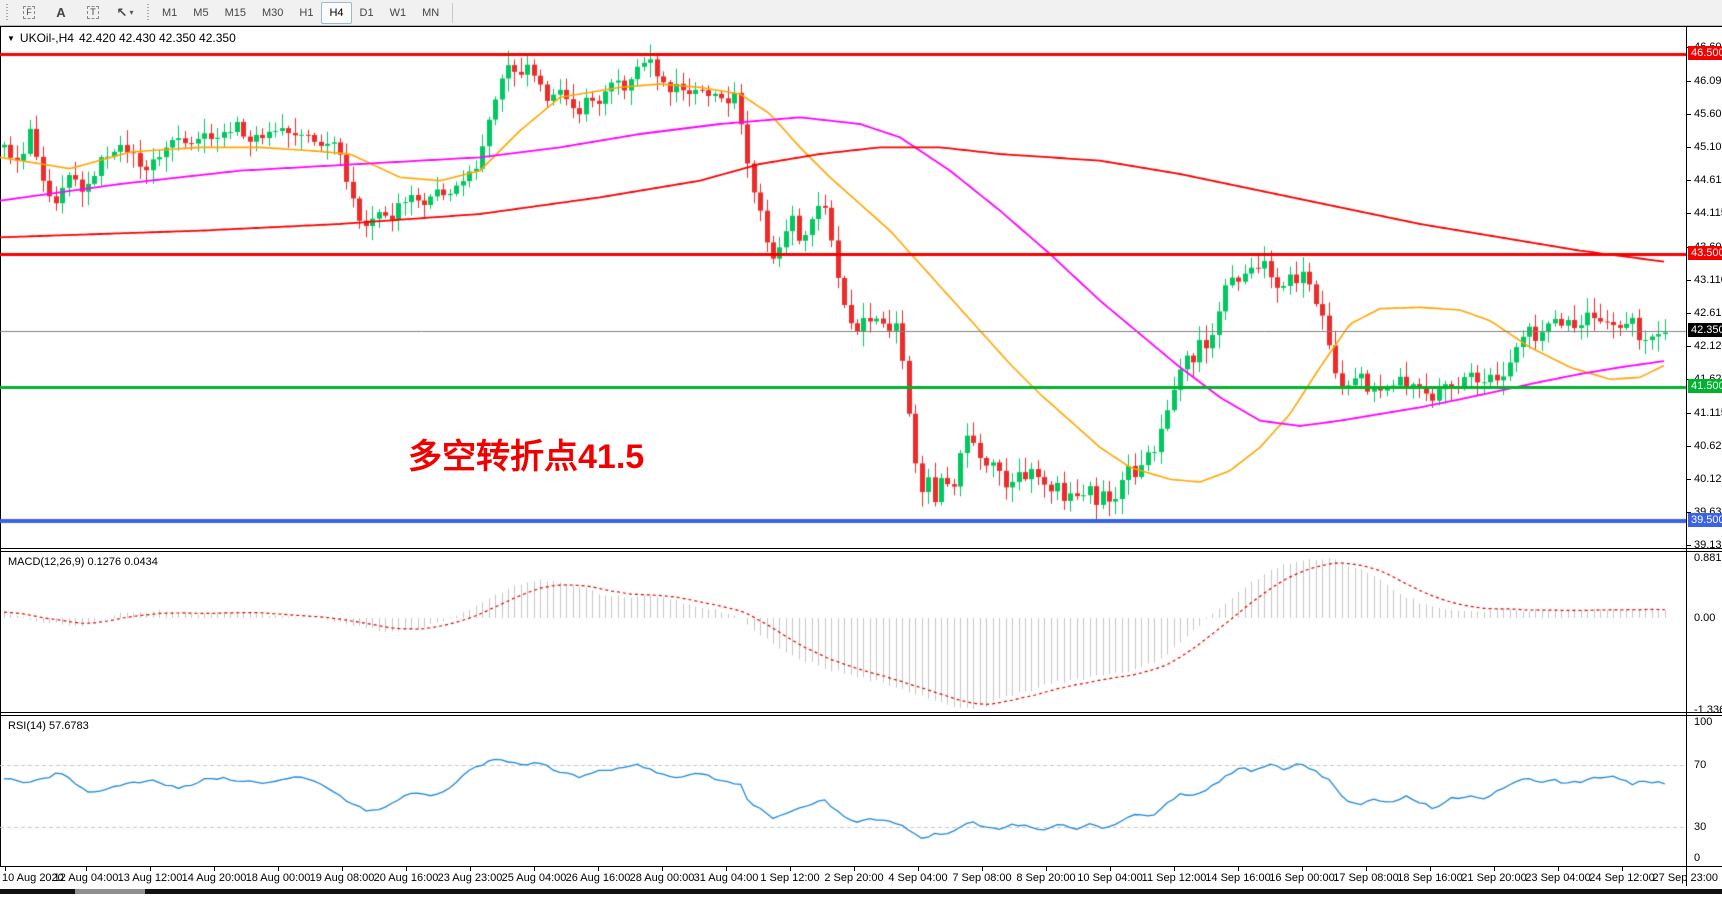 The image size is (1722, 897). Describe the element at coordinates (1708, 114) in the screenshot. I see `price-tick-label: 45.600` at that location.